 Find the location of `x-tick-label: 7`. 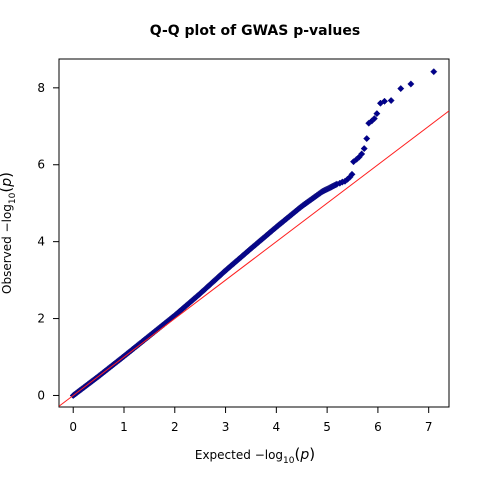

x-tick-label: 7 is located at coordinates (429, 427).